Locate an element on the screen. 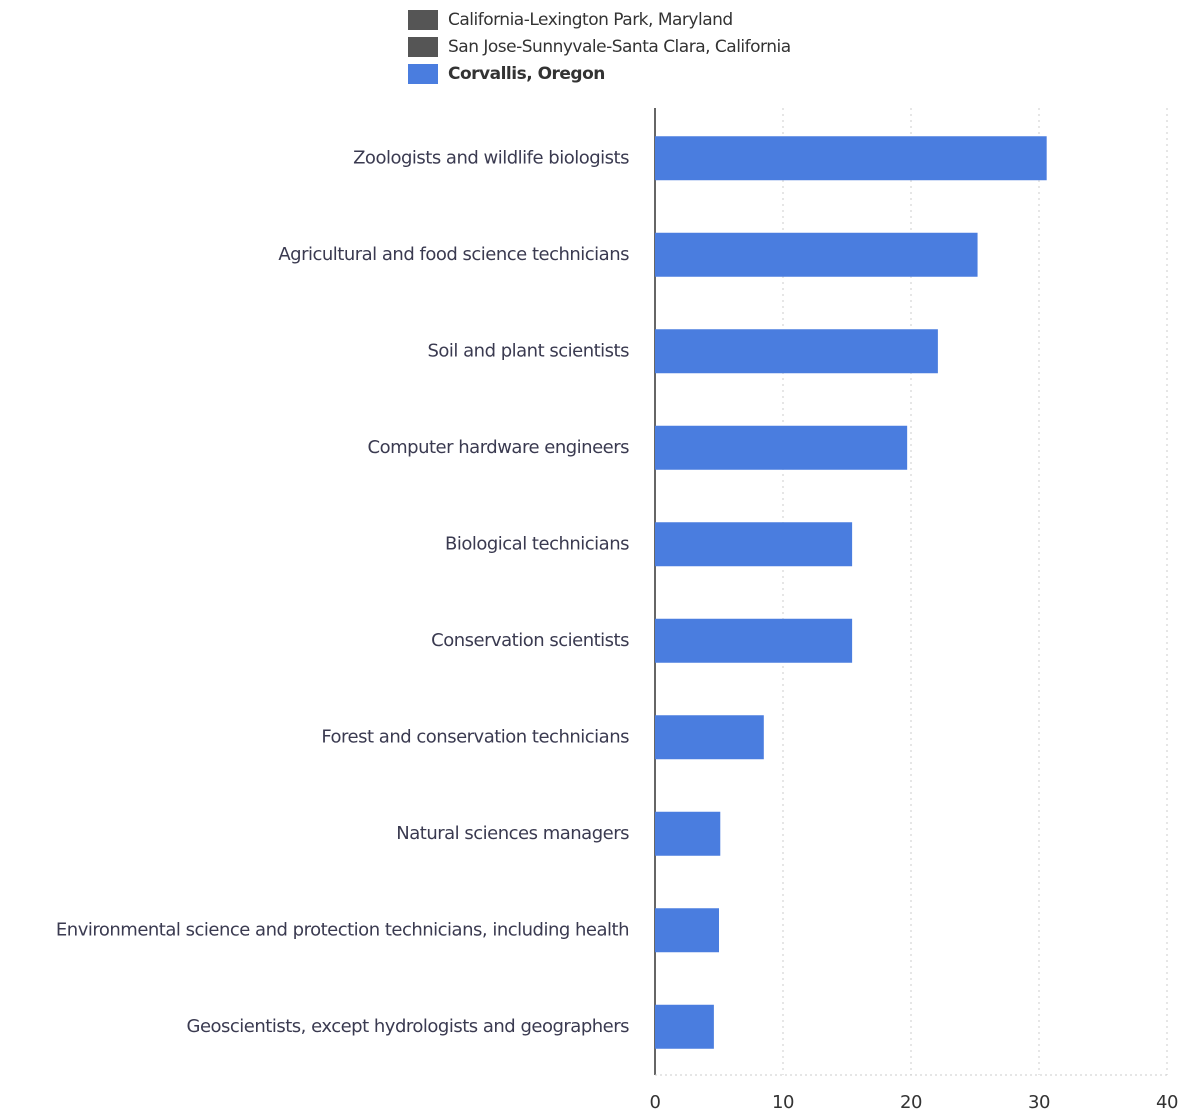 The image size is (1185, 1120). legend-label: Corvallis, Oregon is located at coordinates (526, 74).